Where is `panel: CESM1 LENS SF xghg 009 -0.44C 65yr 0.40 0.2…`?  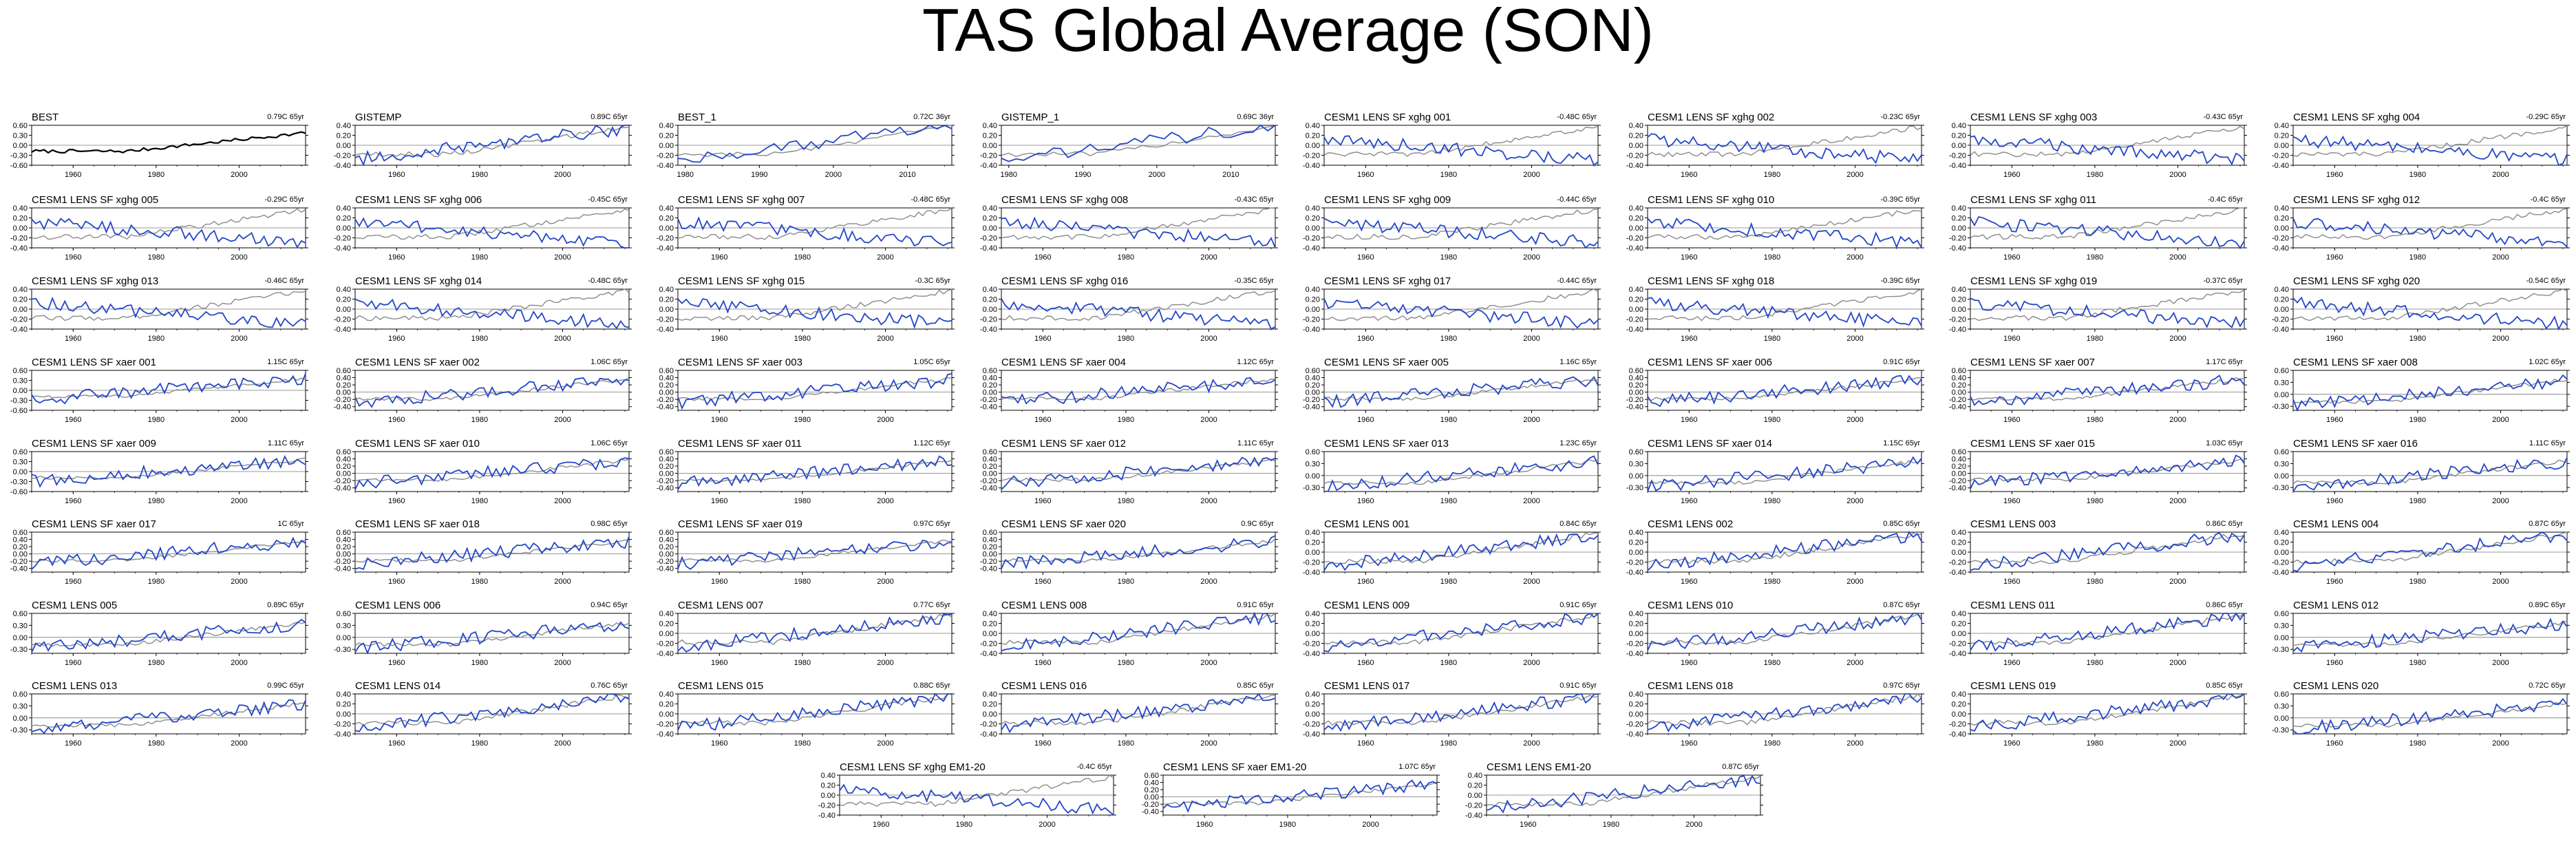
panel: CESM1 LENS SF xghg 009 -0.44C 65yr 0.40 0.2… is located at coordinates (1452, 228).